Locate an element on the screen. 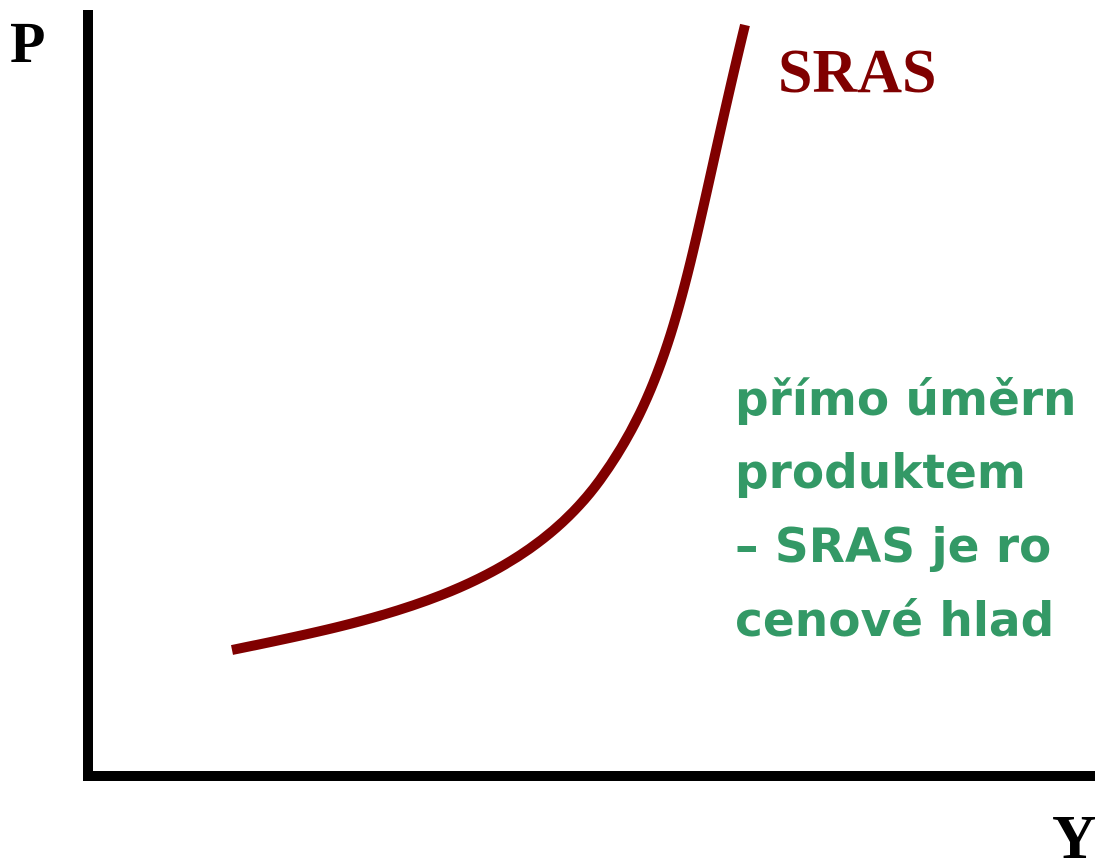  x-axis-label: Y is located at coordinates (1073, 832).